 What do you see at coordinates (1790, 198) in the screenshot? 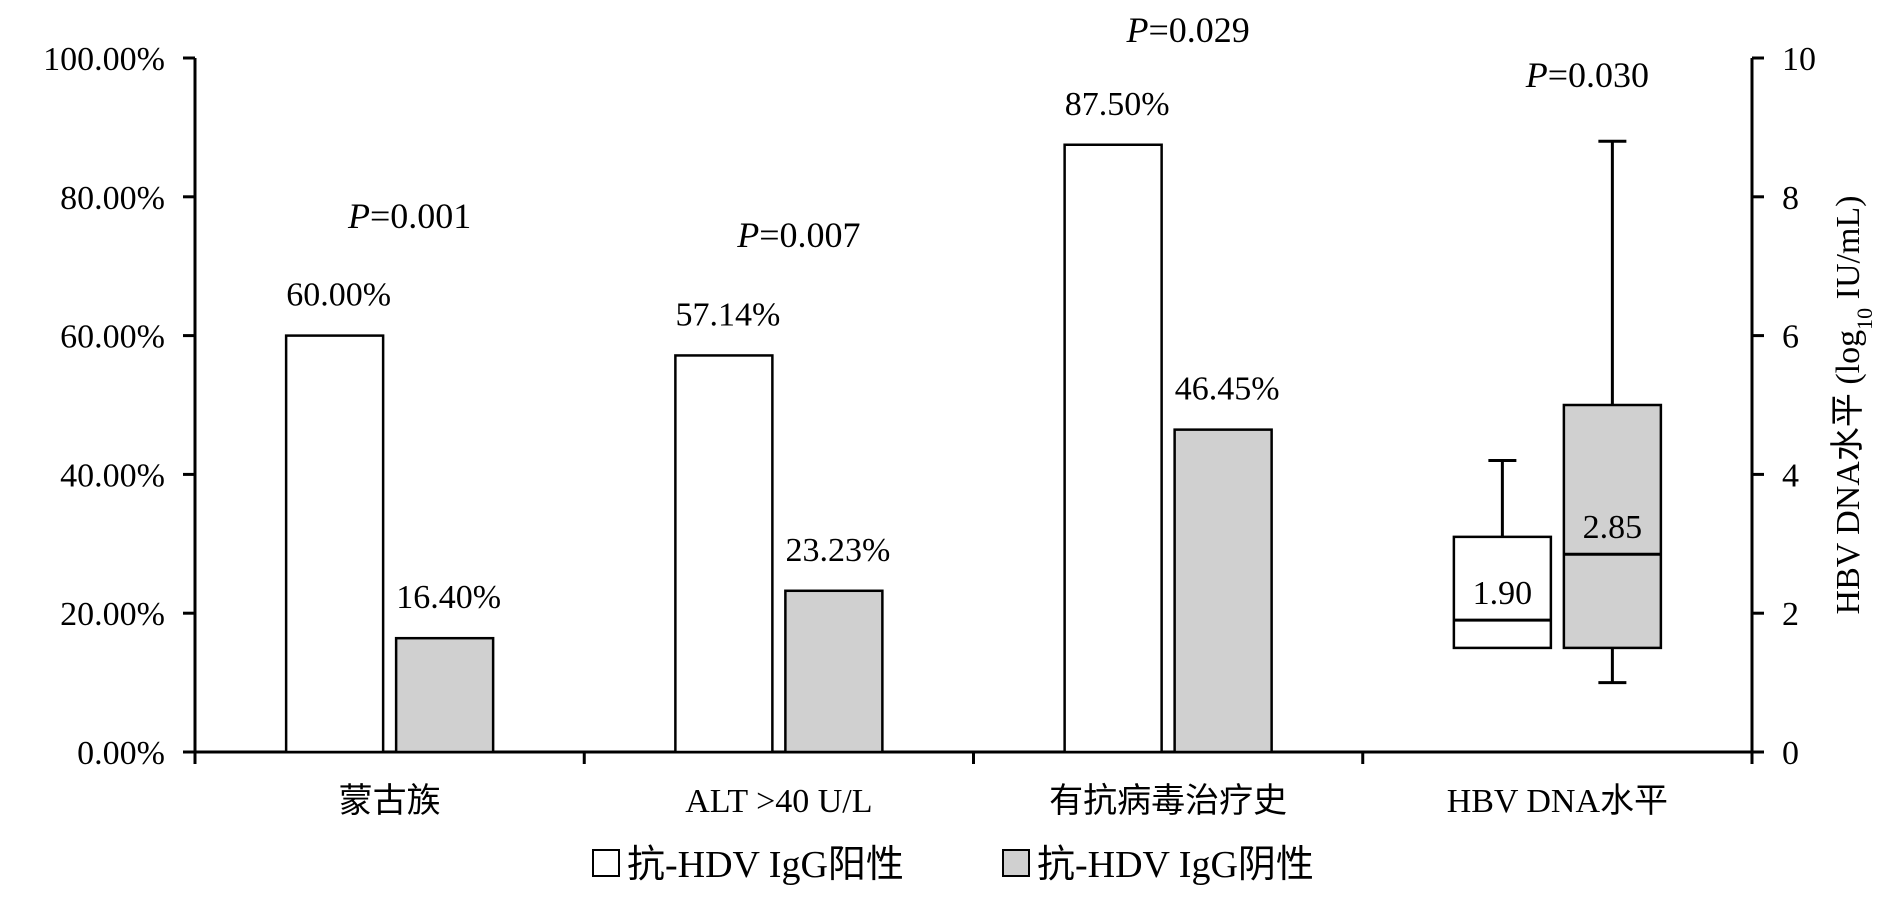
I see `right-tick-label: 8` at bounding box center [1790, 198].